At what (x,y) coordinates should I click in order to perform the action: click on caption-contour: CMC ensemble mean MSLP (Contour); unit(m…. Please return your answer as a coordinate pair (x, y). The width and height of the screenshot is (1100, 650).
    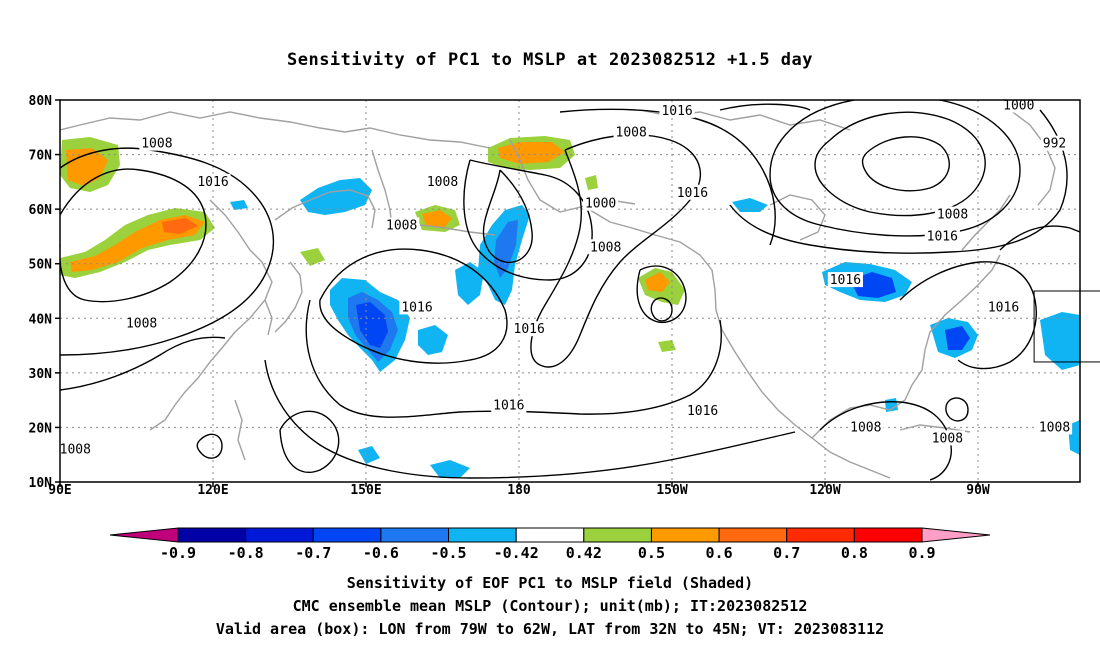
    Looking at the image, I should click on (550, 606).